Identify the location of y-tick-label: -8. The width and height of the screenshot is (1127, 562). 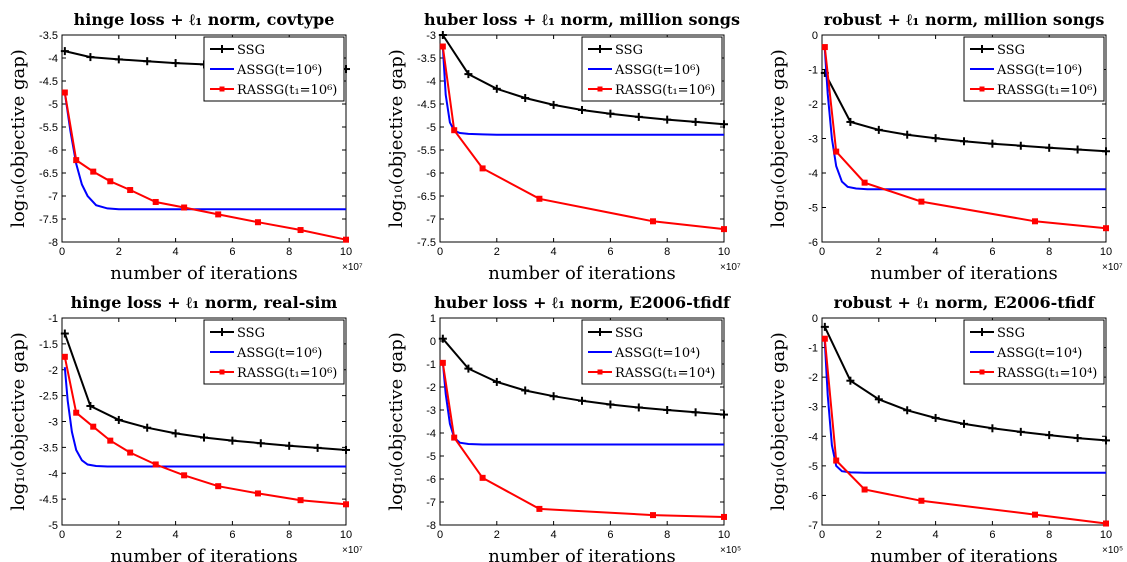
(53, 243).